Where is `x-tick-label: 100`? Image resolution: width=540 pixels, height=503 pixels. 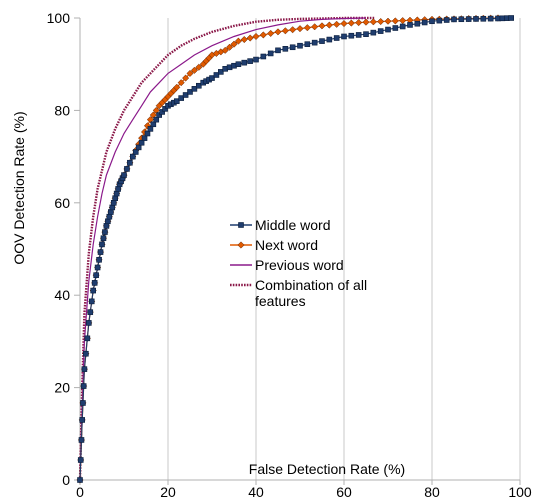 x-tick-label: 100 is located at coordinates (520, 492).